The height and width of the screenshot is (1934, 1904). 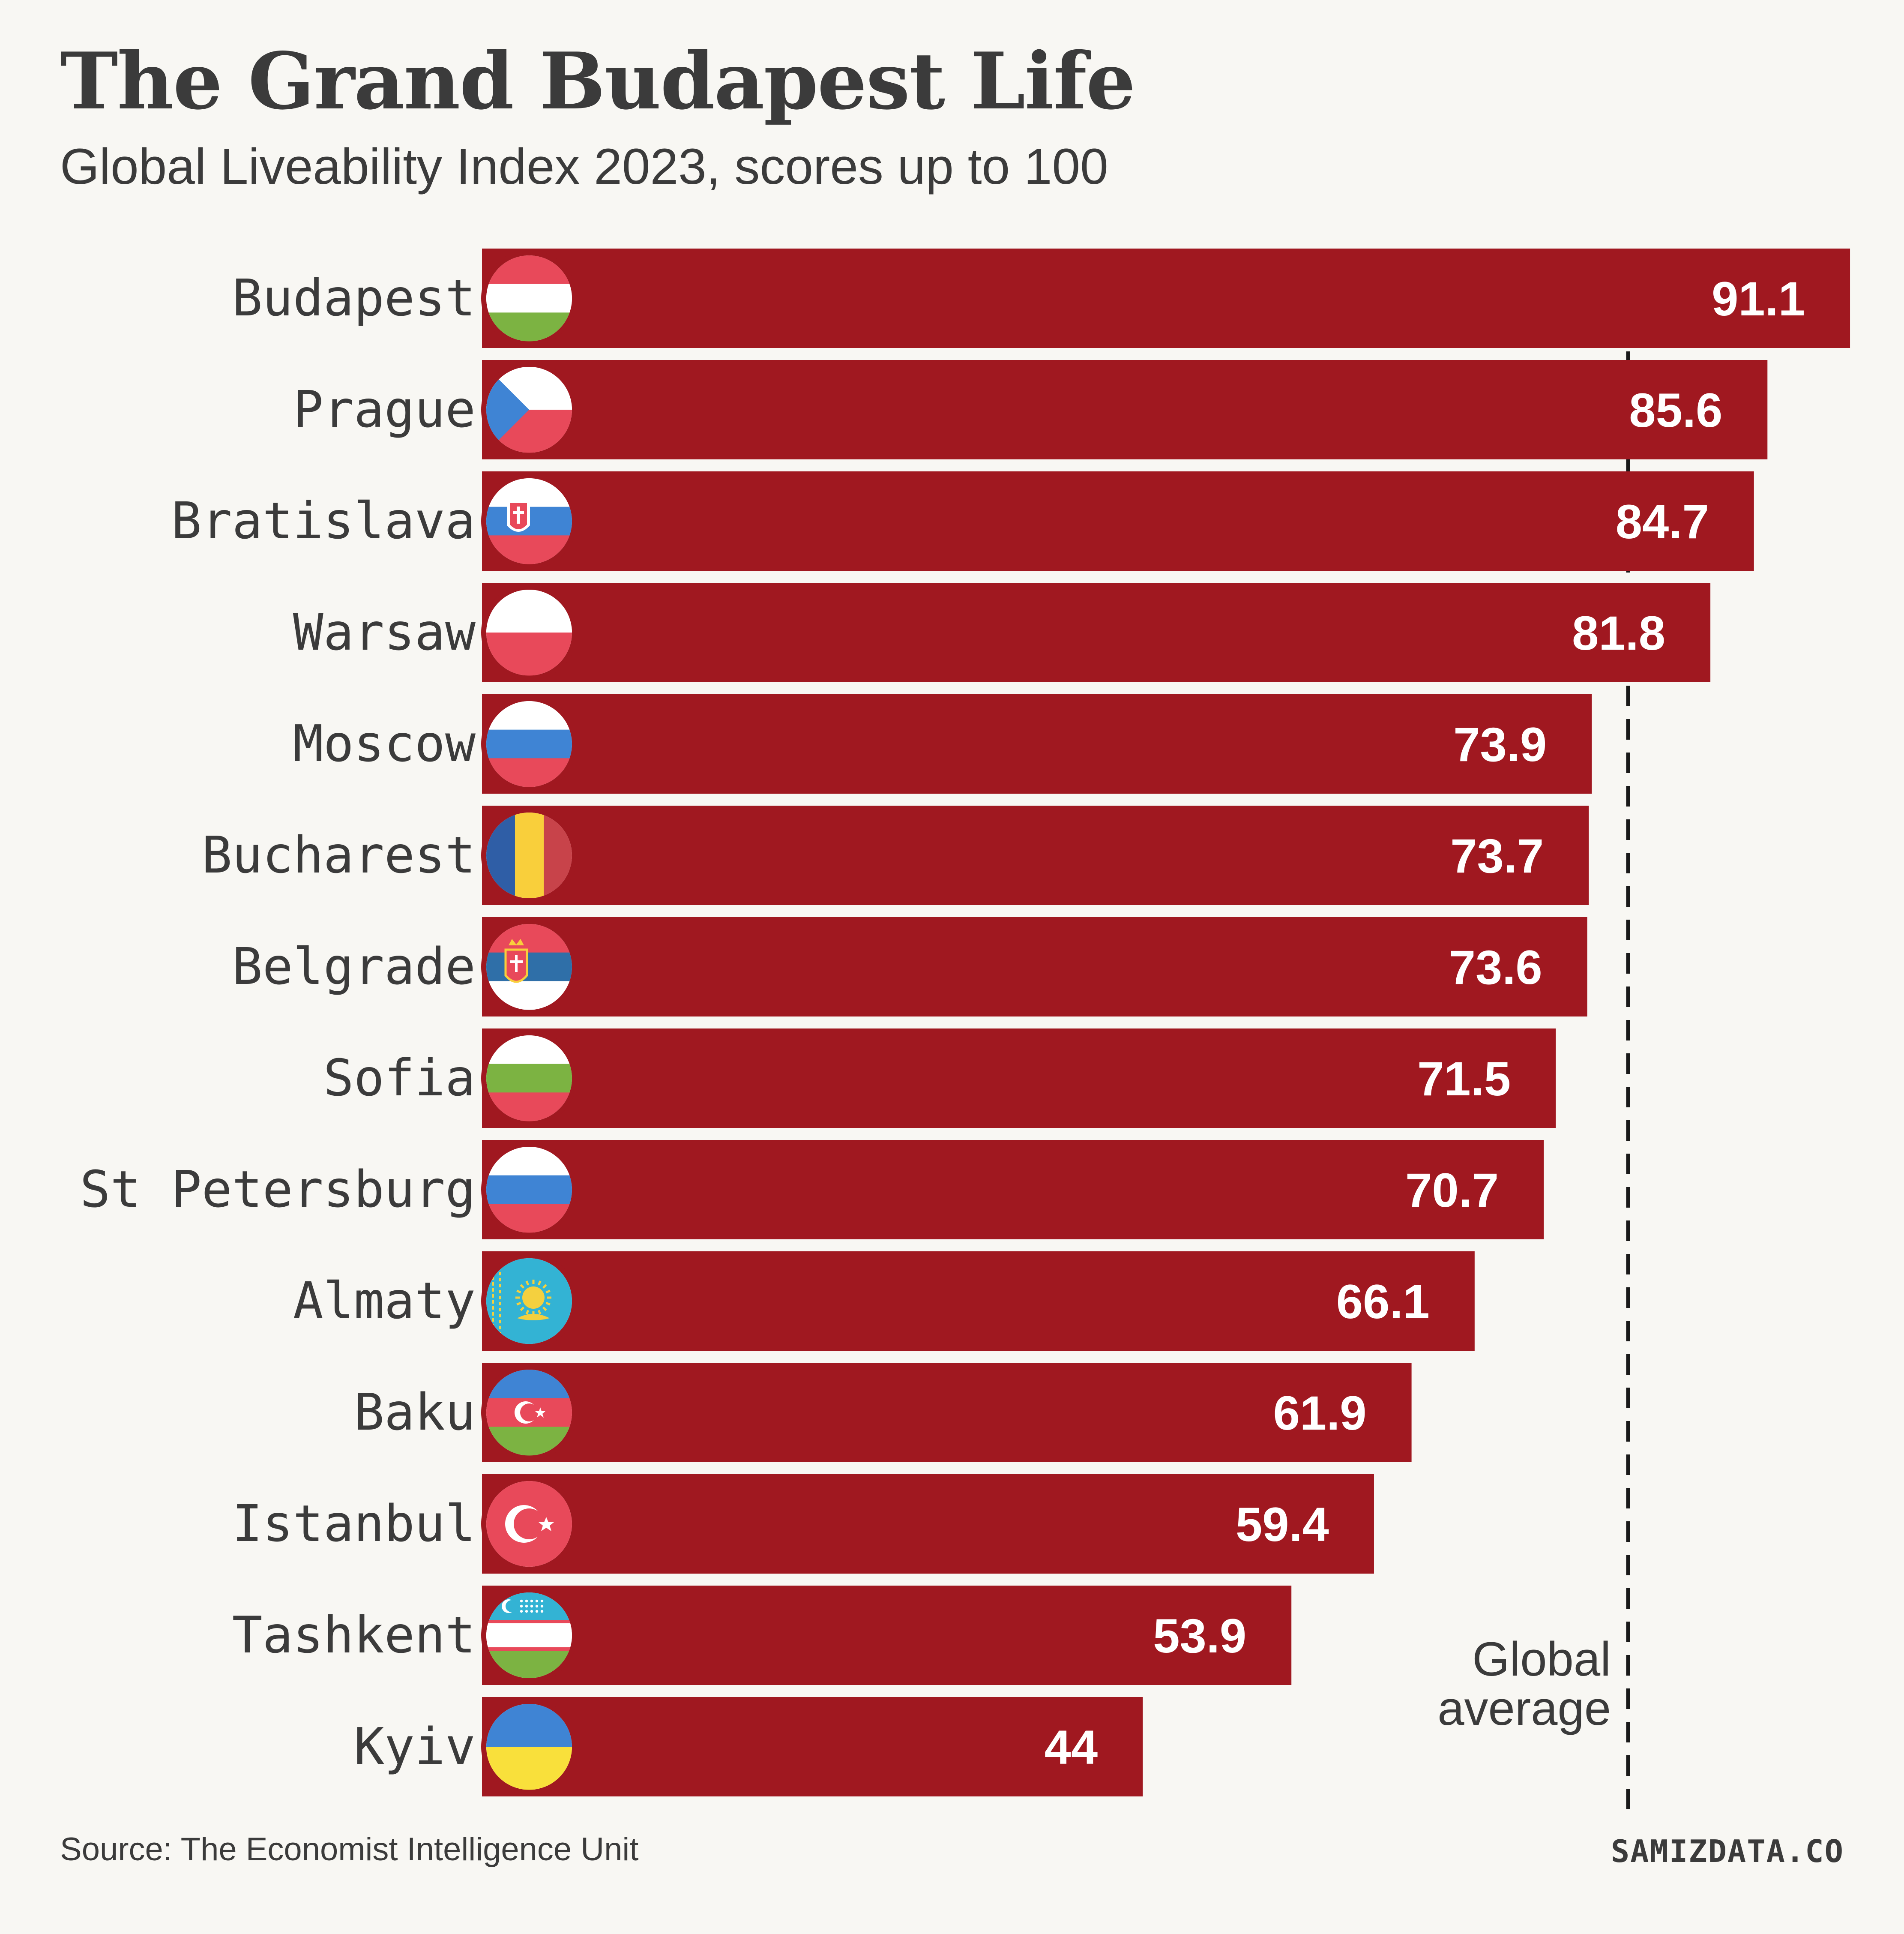 What do you see at coordinates (947, 1412) in the screenshot?
I see `bar-baku` at bounding box center [947, 1412].